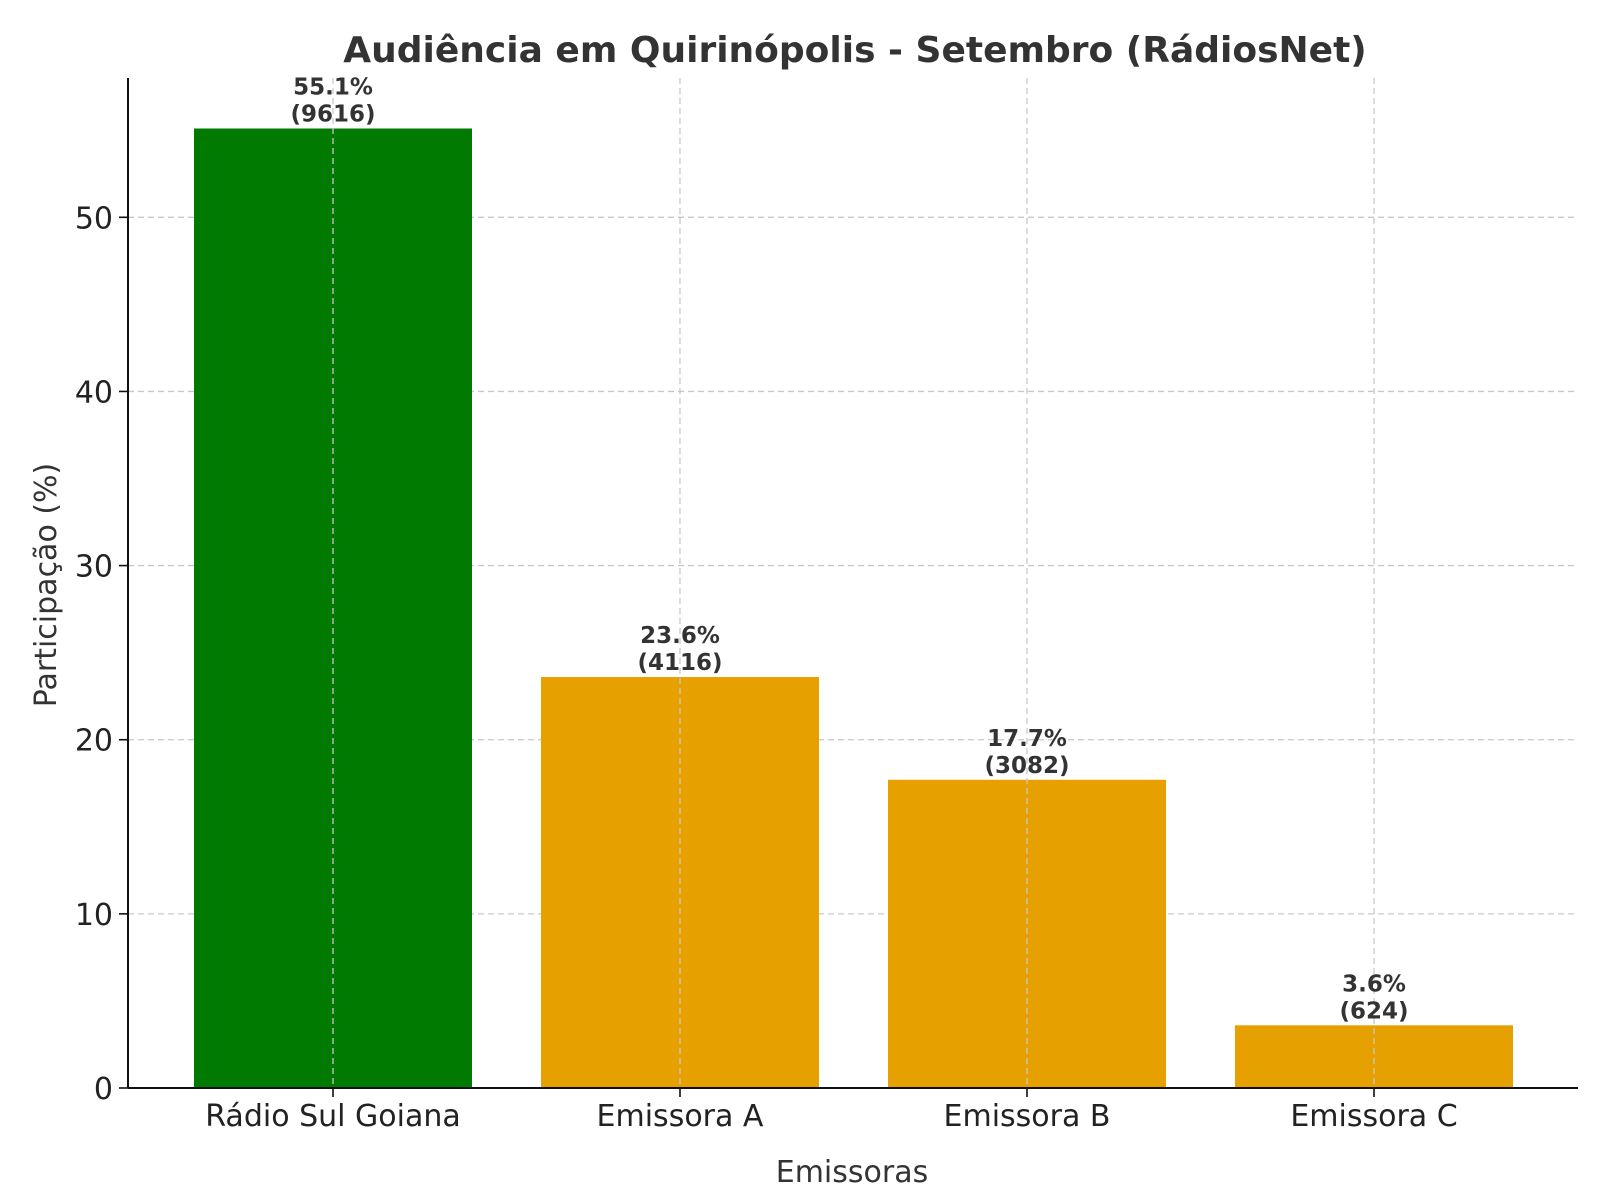  Describe the element at coordinates (333, 88) in the screenshot. I see `data-label-percent: 55.1%` at that location.